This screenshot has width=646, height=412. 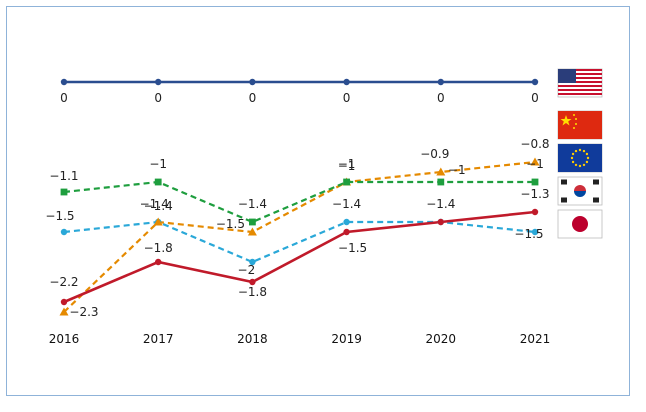 What do you see at coordinates (158, 339) in the screenshot?
I see `x-tick-label: 2017` at bounding box center [158, 339].